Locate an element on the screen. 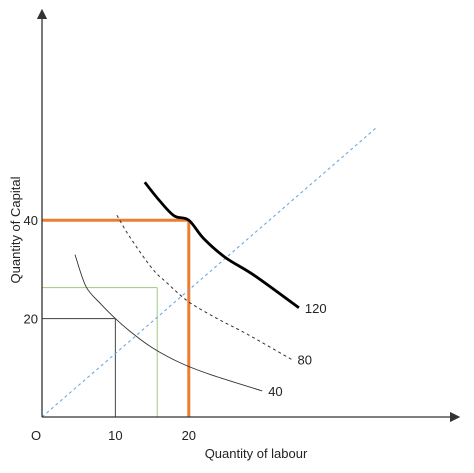 This screenshot has width=474, height=473. origin-label: O is located at coordinates (36, 435).